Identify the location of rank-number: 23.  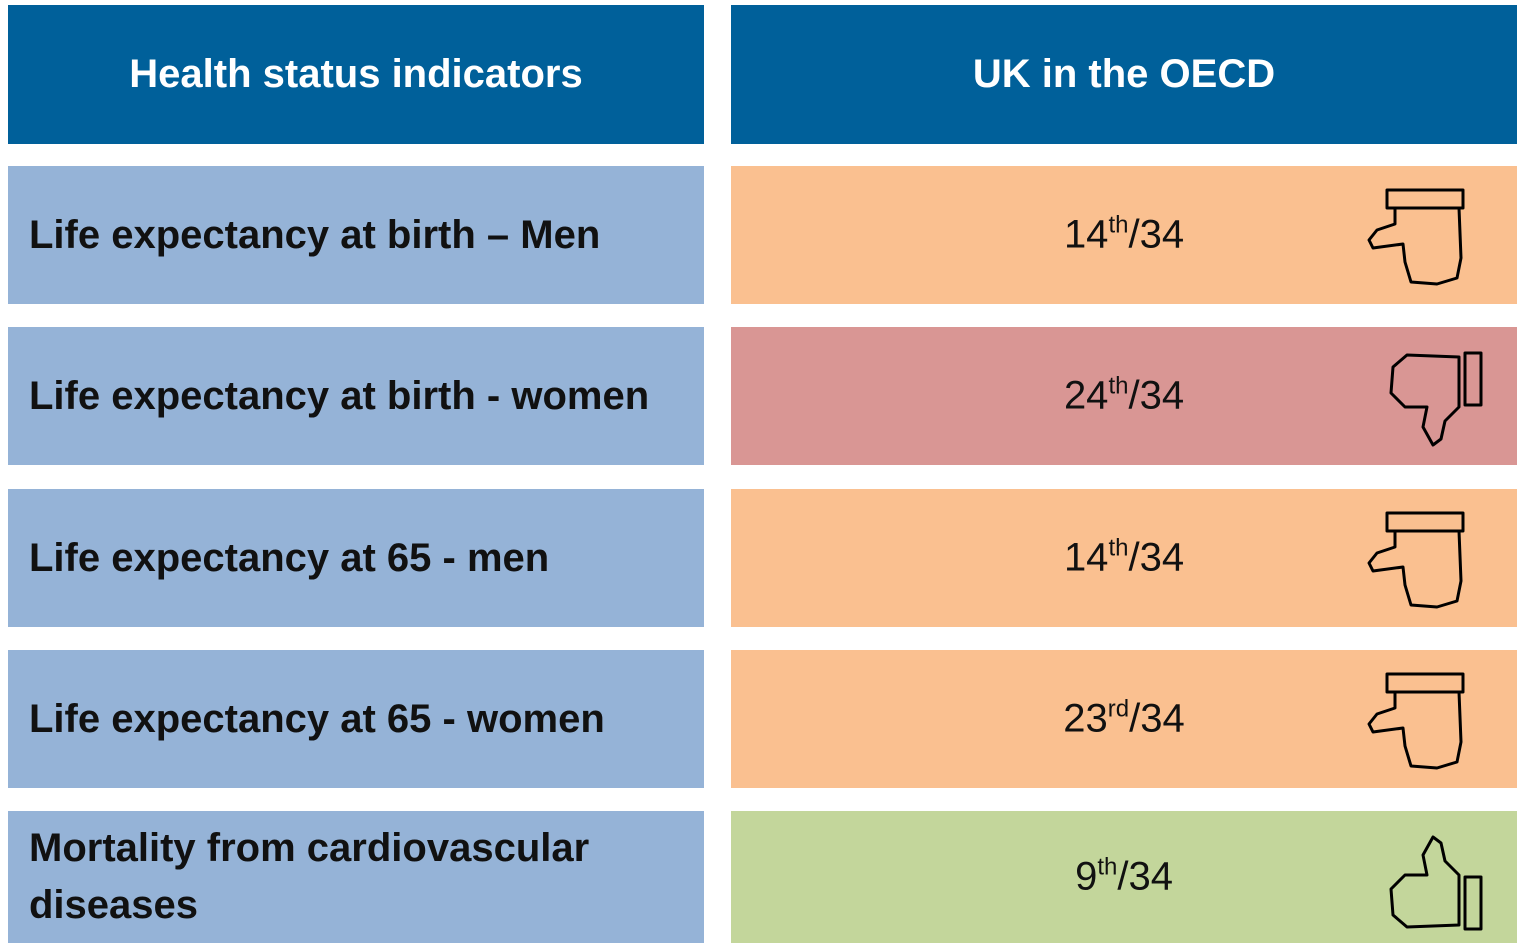
(1085, 718).